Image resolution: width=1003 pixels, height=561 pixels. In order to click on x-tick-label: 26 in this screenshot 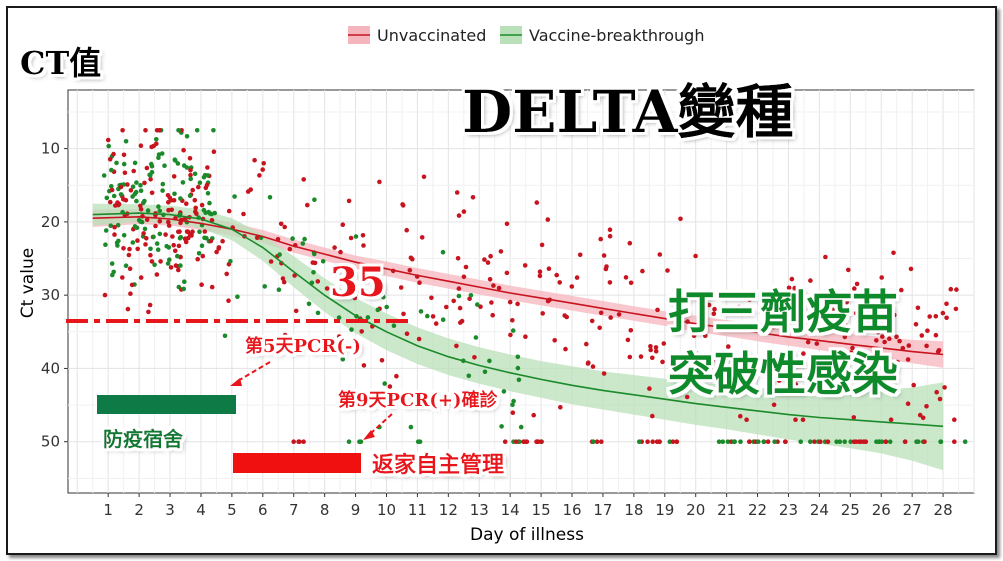, I will do `click(881, 510)`.